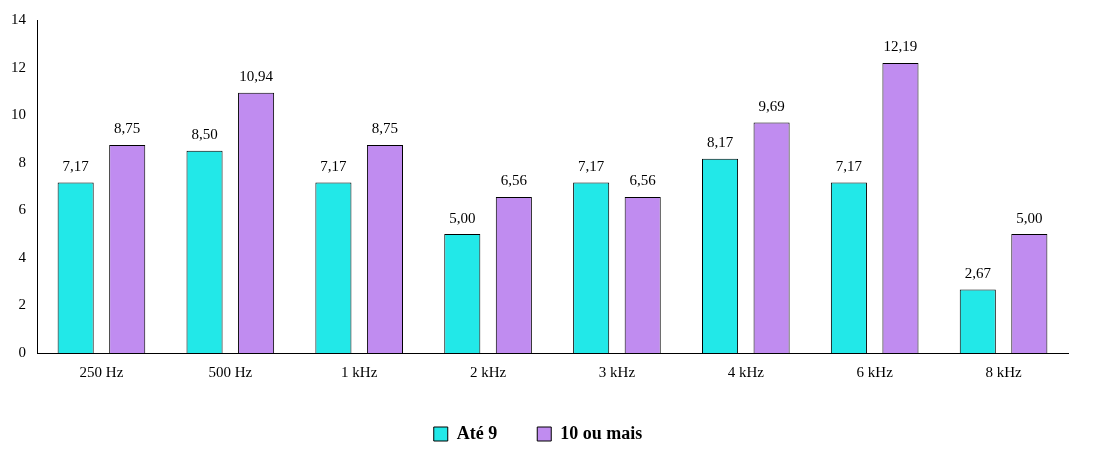 The image size is (1096, 465). Describe the element at coordinates (230, 371) in the screenshot. I see `x-tick-label: 500 Hz` at that location.